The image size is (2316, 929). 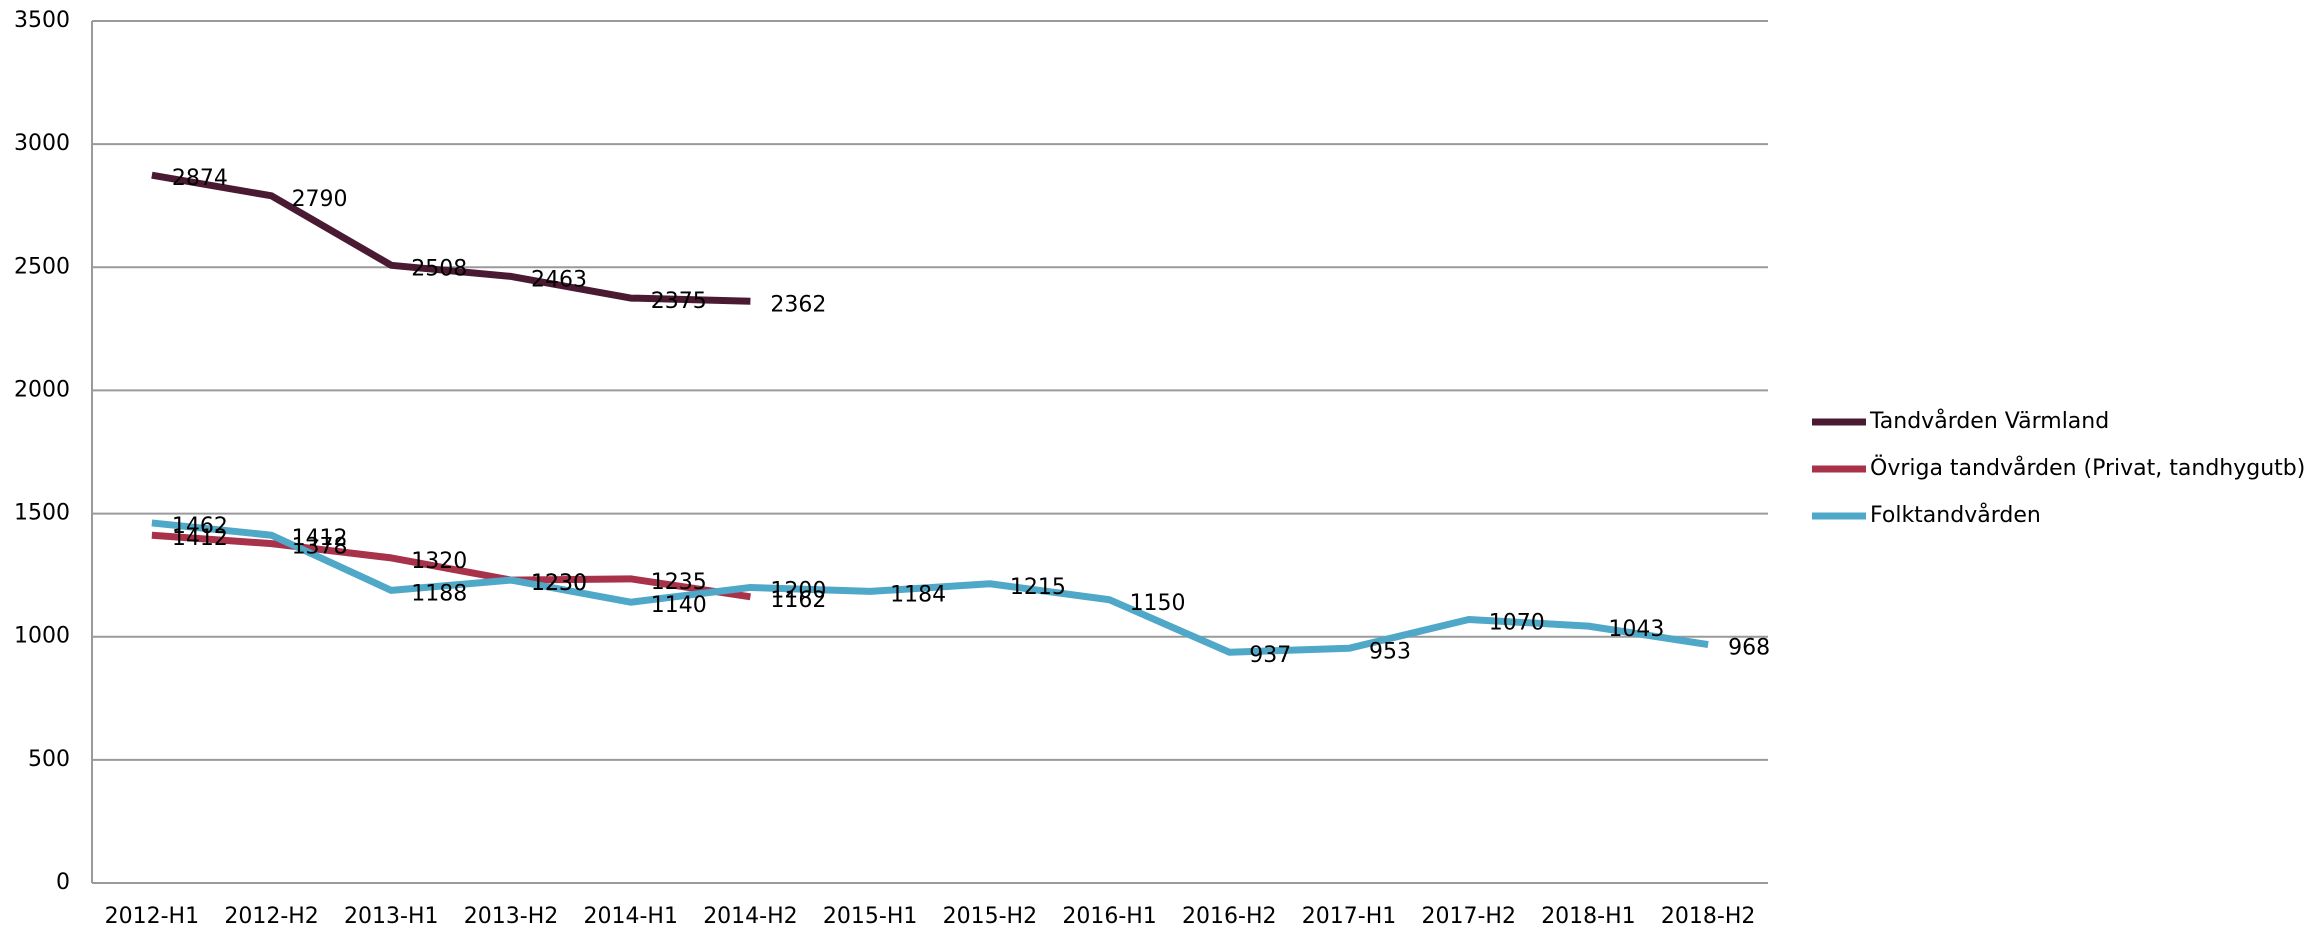 What do you see at coordinates (1588, 916) in the screenshot?
I see `x-tick-label: 2018-H1` at bounding box center [1588, 916].